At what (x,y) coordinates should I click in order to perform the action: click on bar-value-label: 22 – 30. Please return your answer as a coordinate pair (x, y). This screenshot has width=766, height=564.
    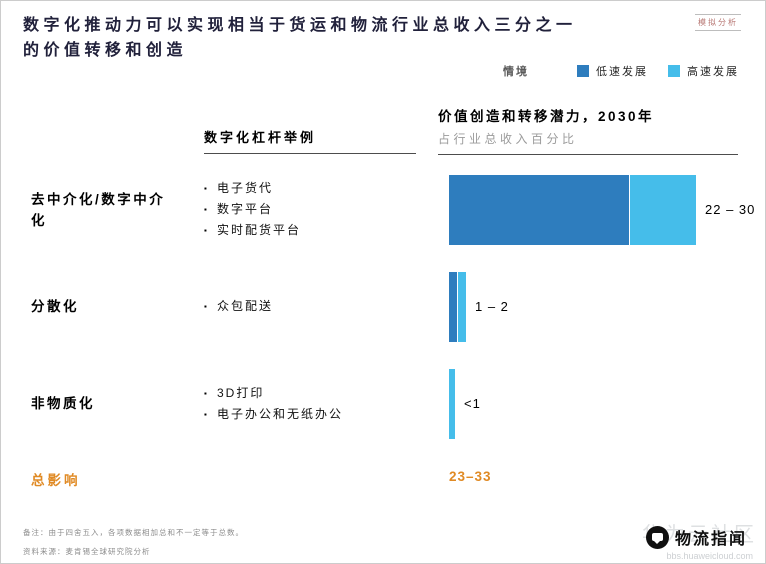
    Looking at the image, I should click on (730, 209).